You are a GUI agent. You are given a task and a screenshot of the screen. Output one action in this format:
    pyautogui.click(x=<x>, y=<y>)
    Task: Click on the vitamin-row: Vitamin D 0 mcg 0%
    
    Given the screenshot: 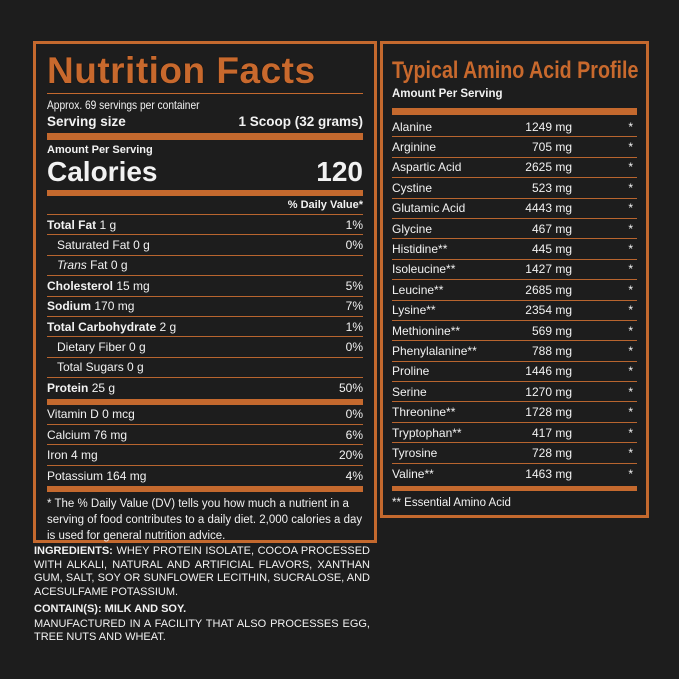 What is the action you would take?
    pyautogui.click(x=205, y=415)
    